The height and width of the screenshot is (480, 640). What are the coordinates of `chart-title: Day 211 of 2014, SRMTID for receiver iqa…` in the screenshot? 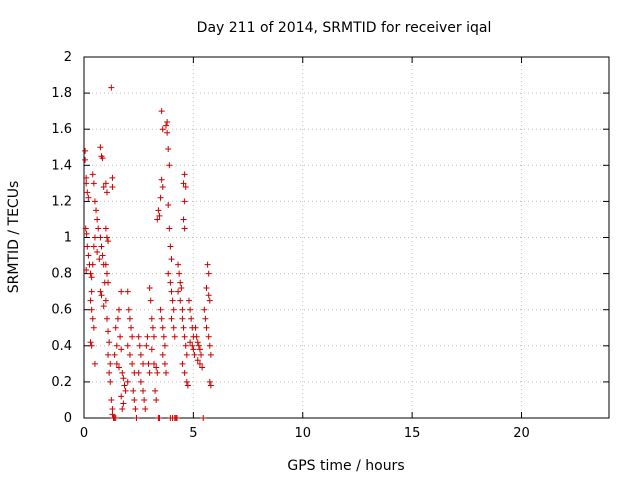 It's located at (344, 28).